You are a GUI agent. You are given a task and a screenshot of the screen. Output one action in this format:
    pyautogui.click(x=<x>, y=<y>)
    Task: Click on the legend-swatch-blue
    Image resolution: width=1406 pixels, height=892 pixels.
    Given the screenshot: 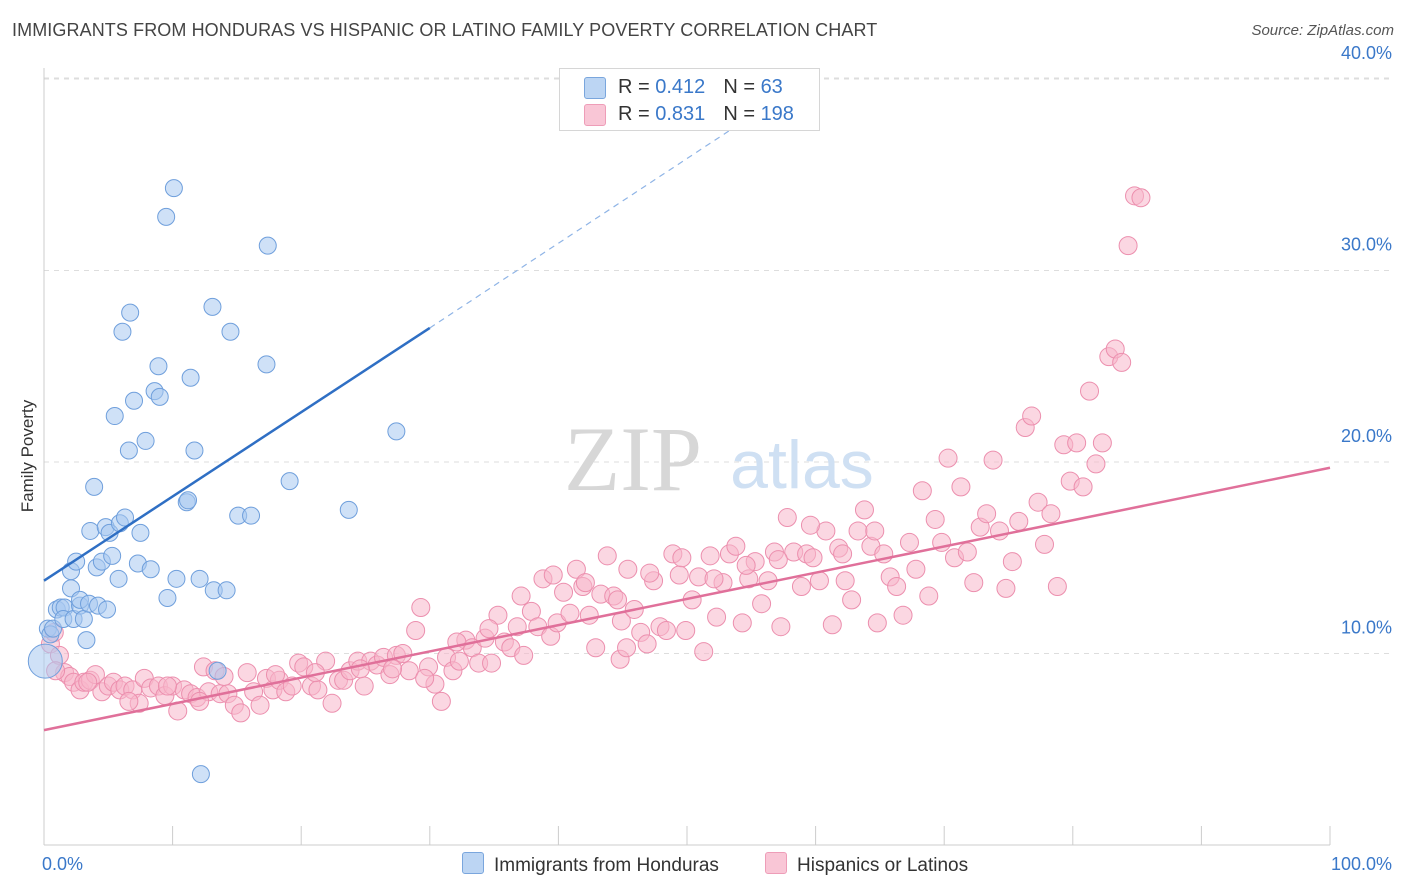 What is the action you would take?
    pyautogui.click(x=595, y=88)
    